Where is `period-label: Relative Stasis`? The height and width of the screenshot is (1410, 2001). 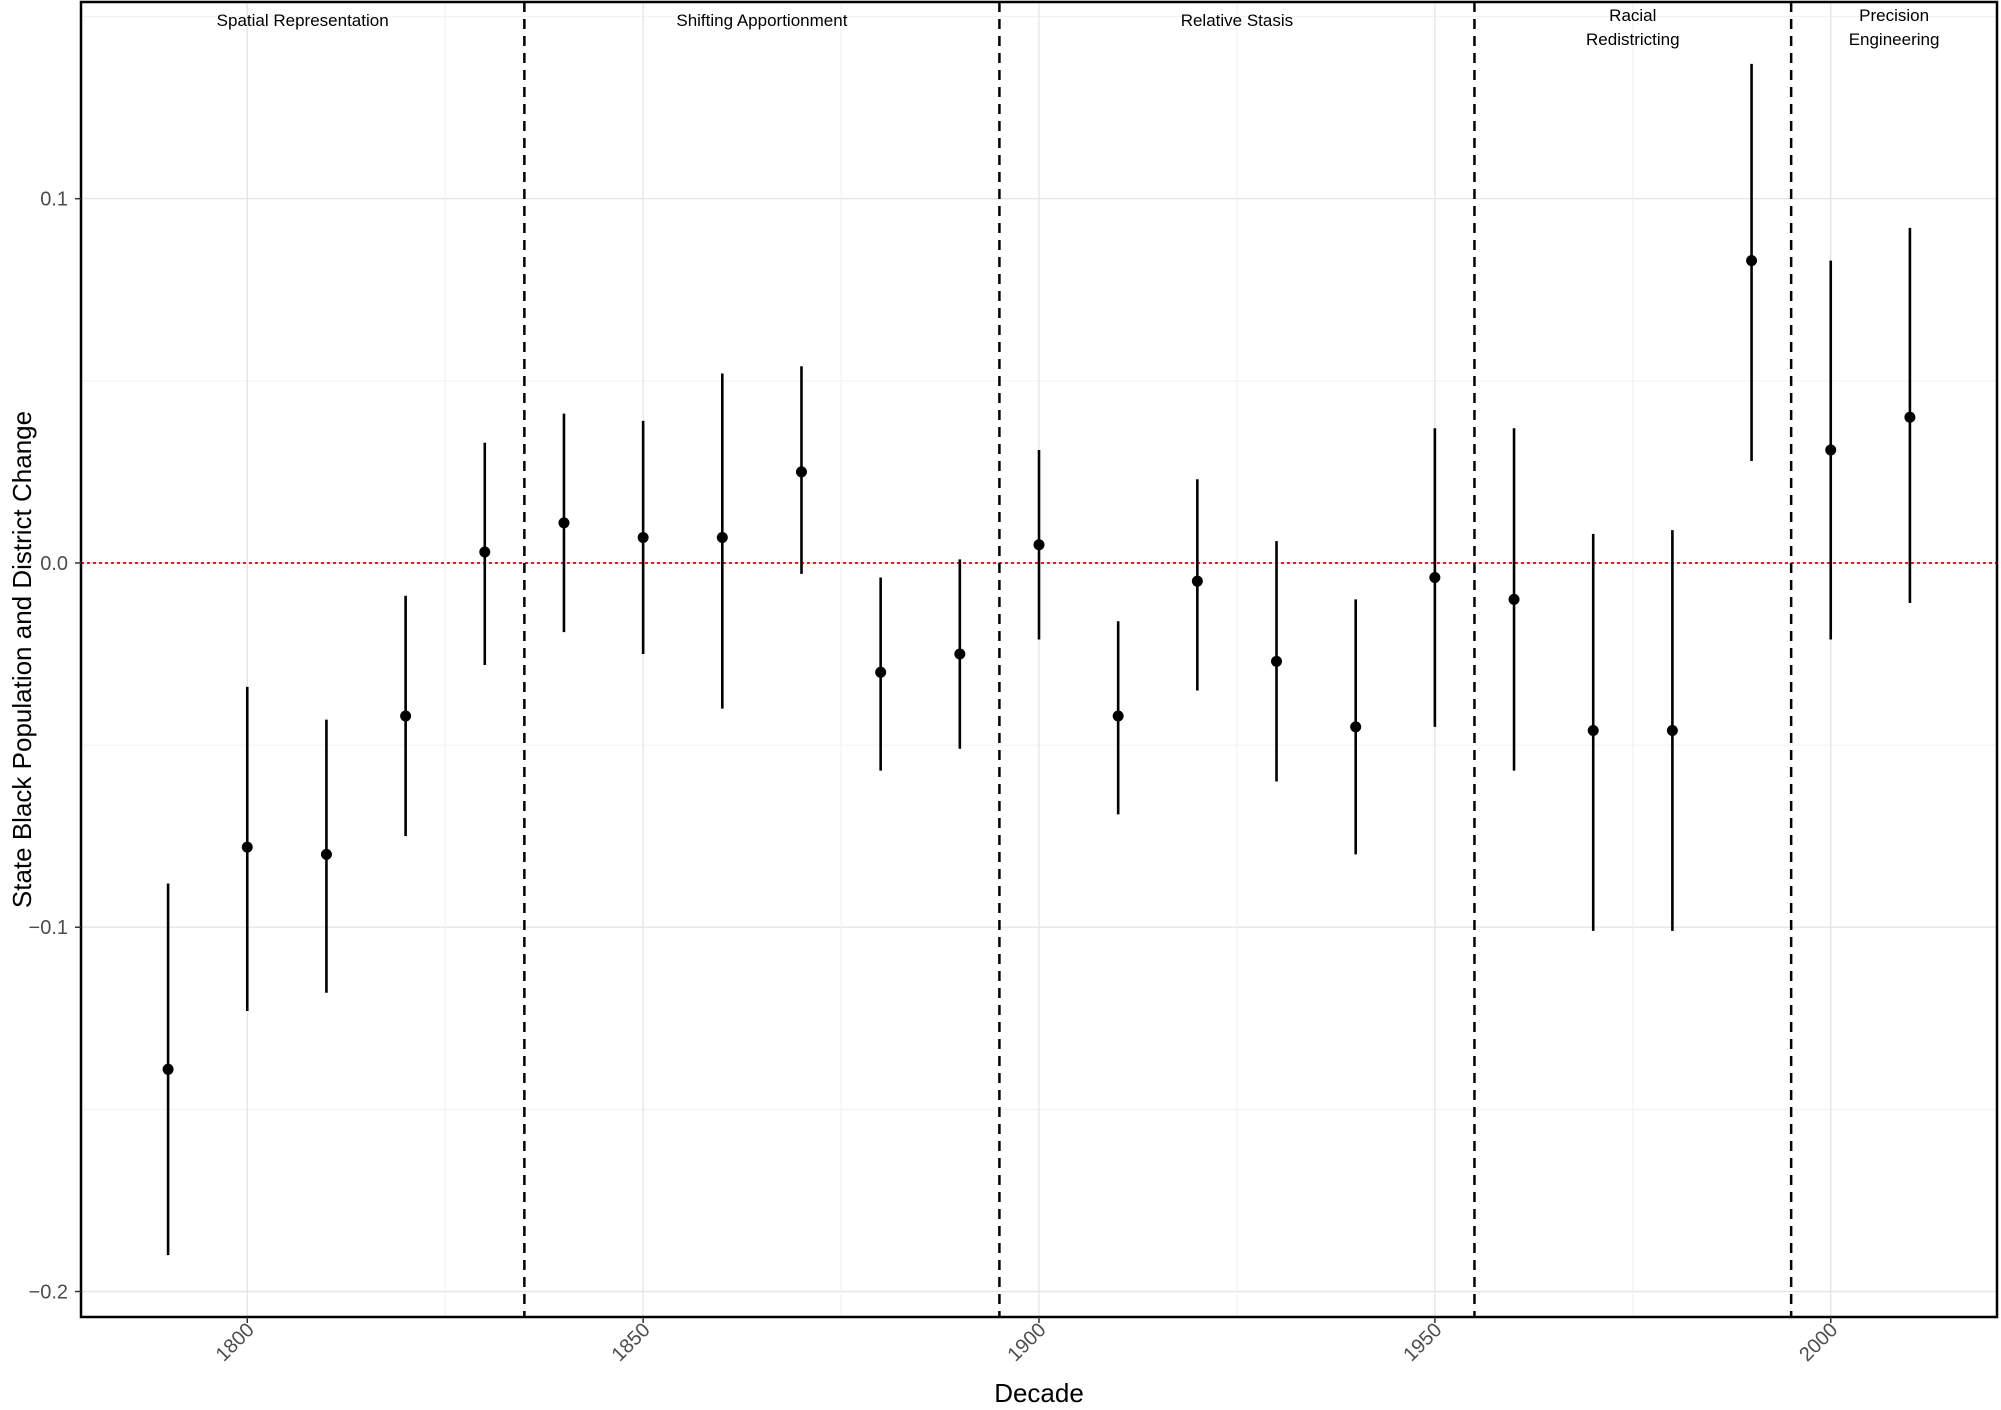
period-label: Relative Stasis is located at coordinates (1237, 20).